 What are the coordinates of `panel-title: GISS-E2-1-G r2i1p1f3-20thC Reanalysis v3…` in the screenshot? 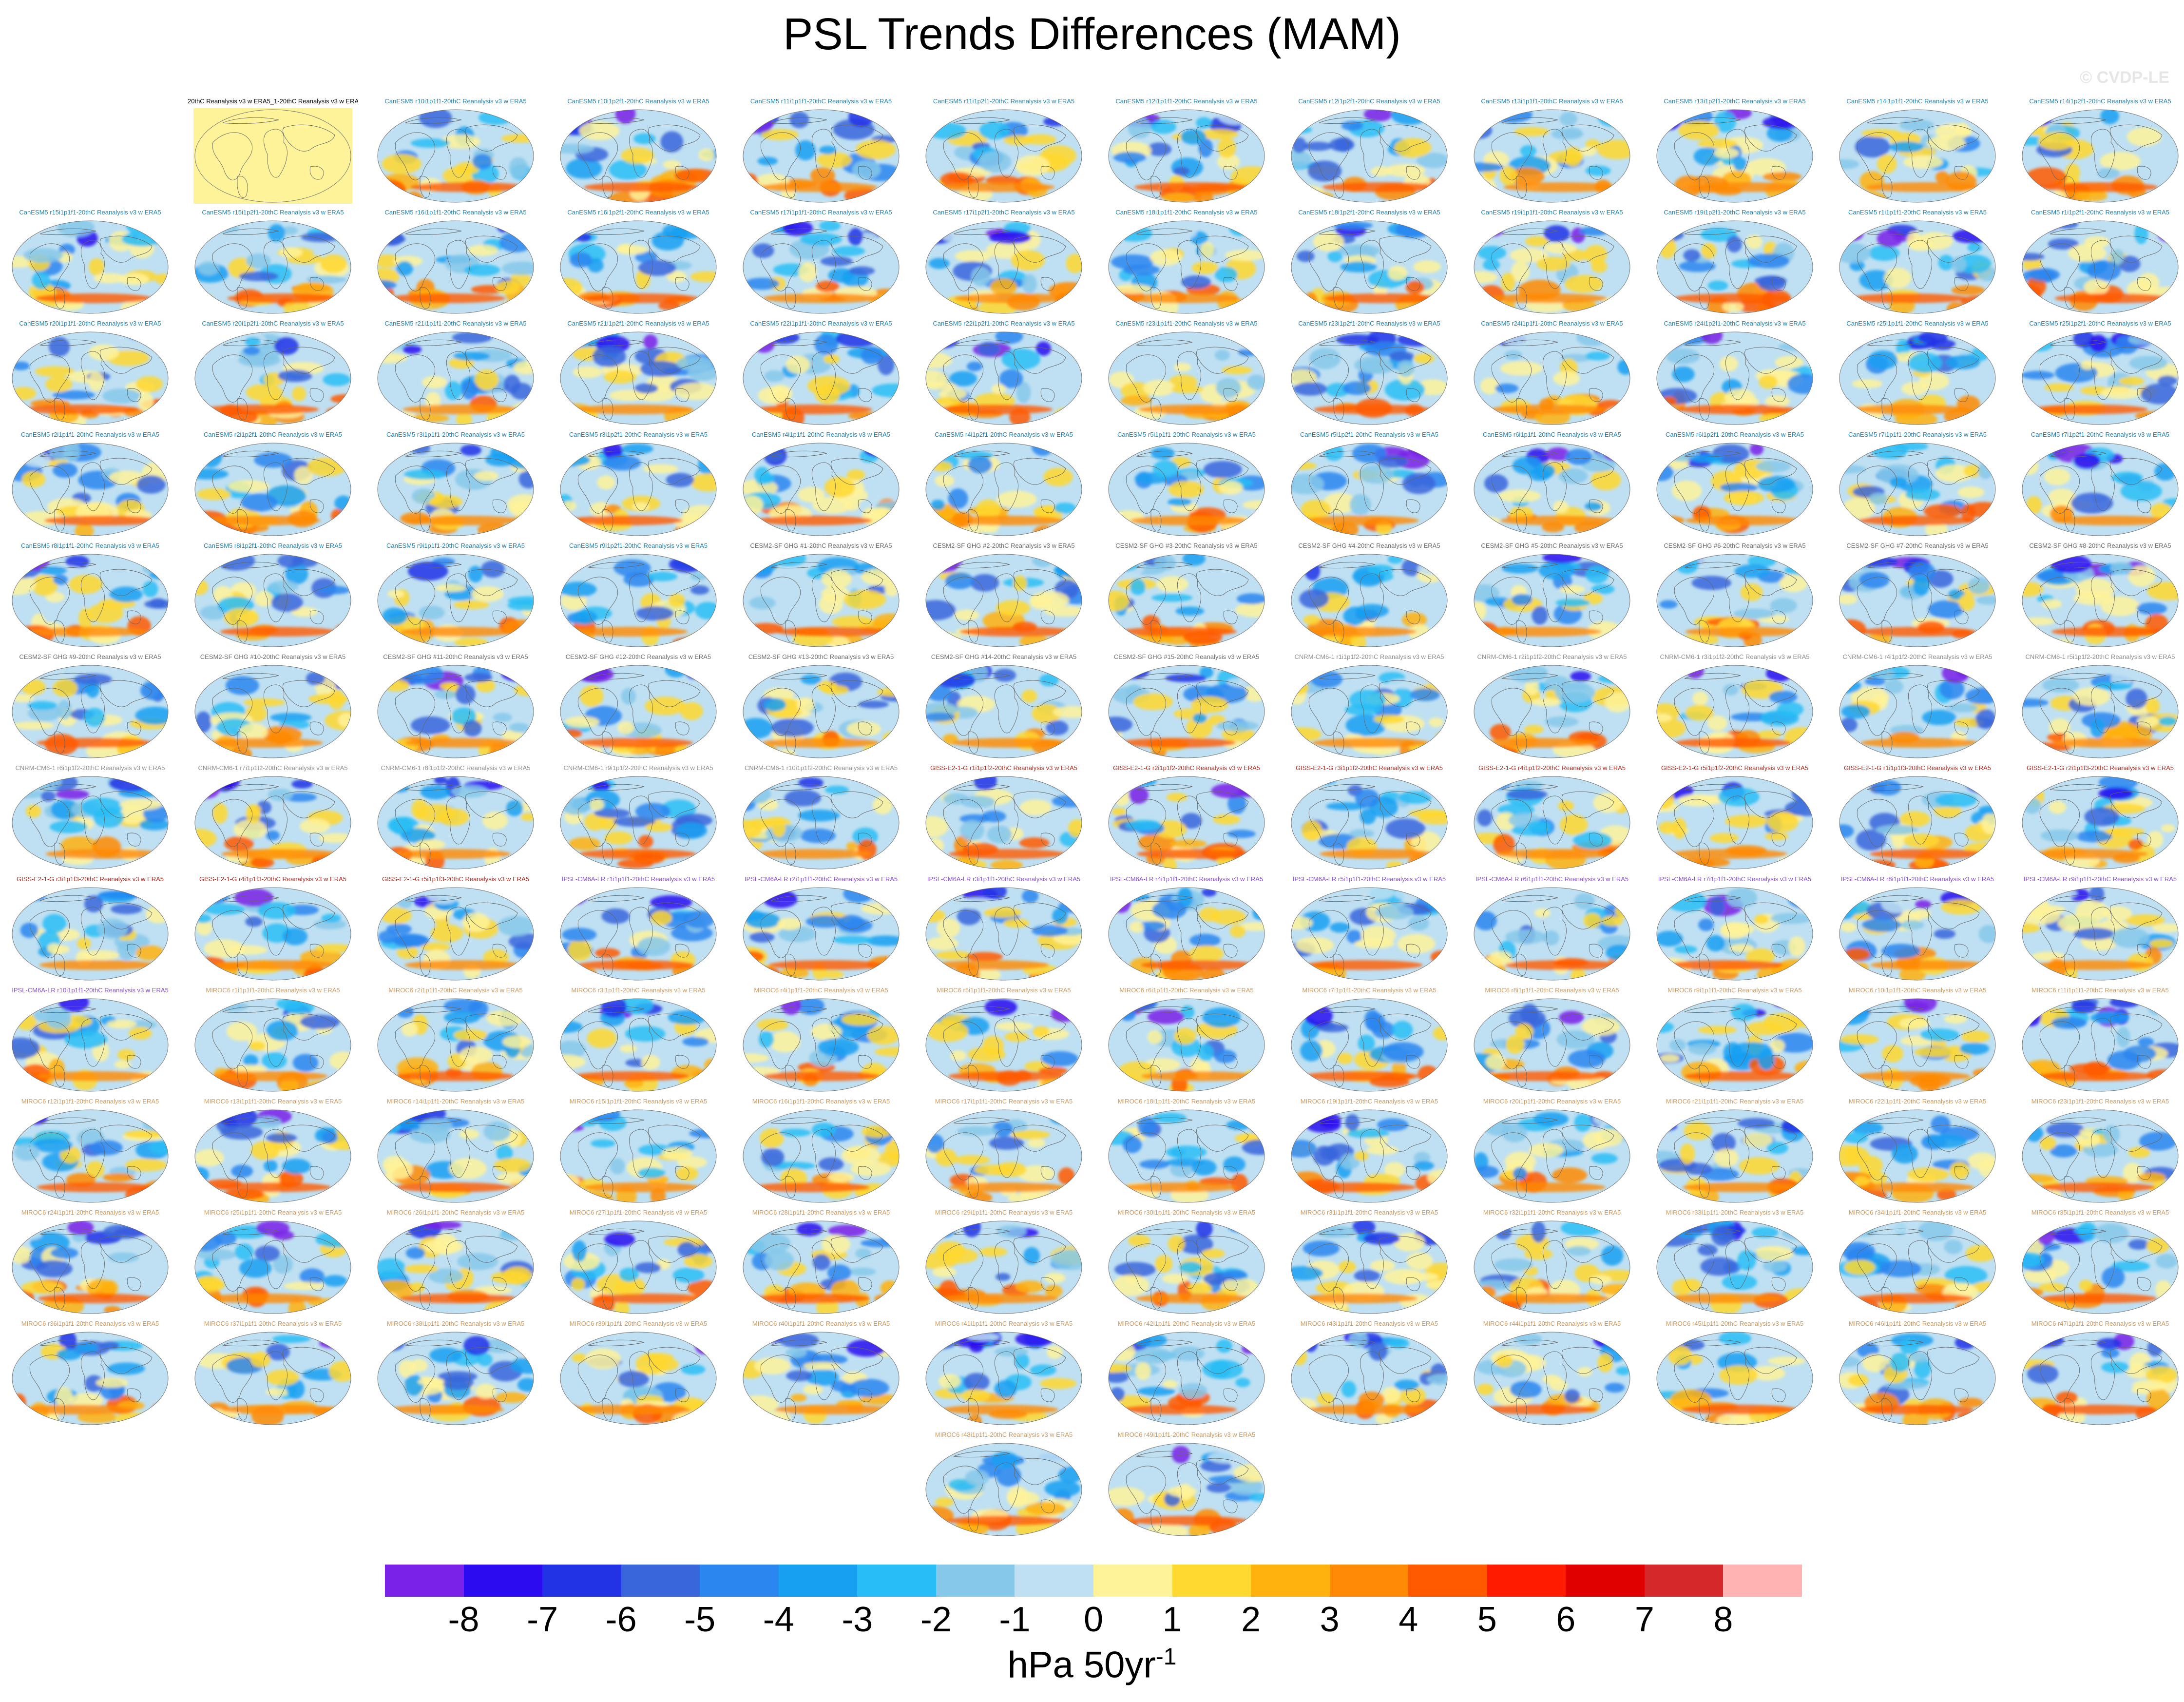 It's located at (2100, 768).